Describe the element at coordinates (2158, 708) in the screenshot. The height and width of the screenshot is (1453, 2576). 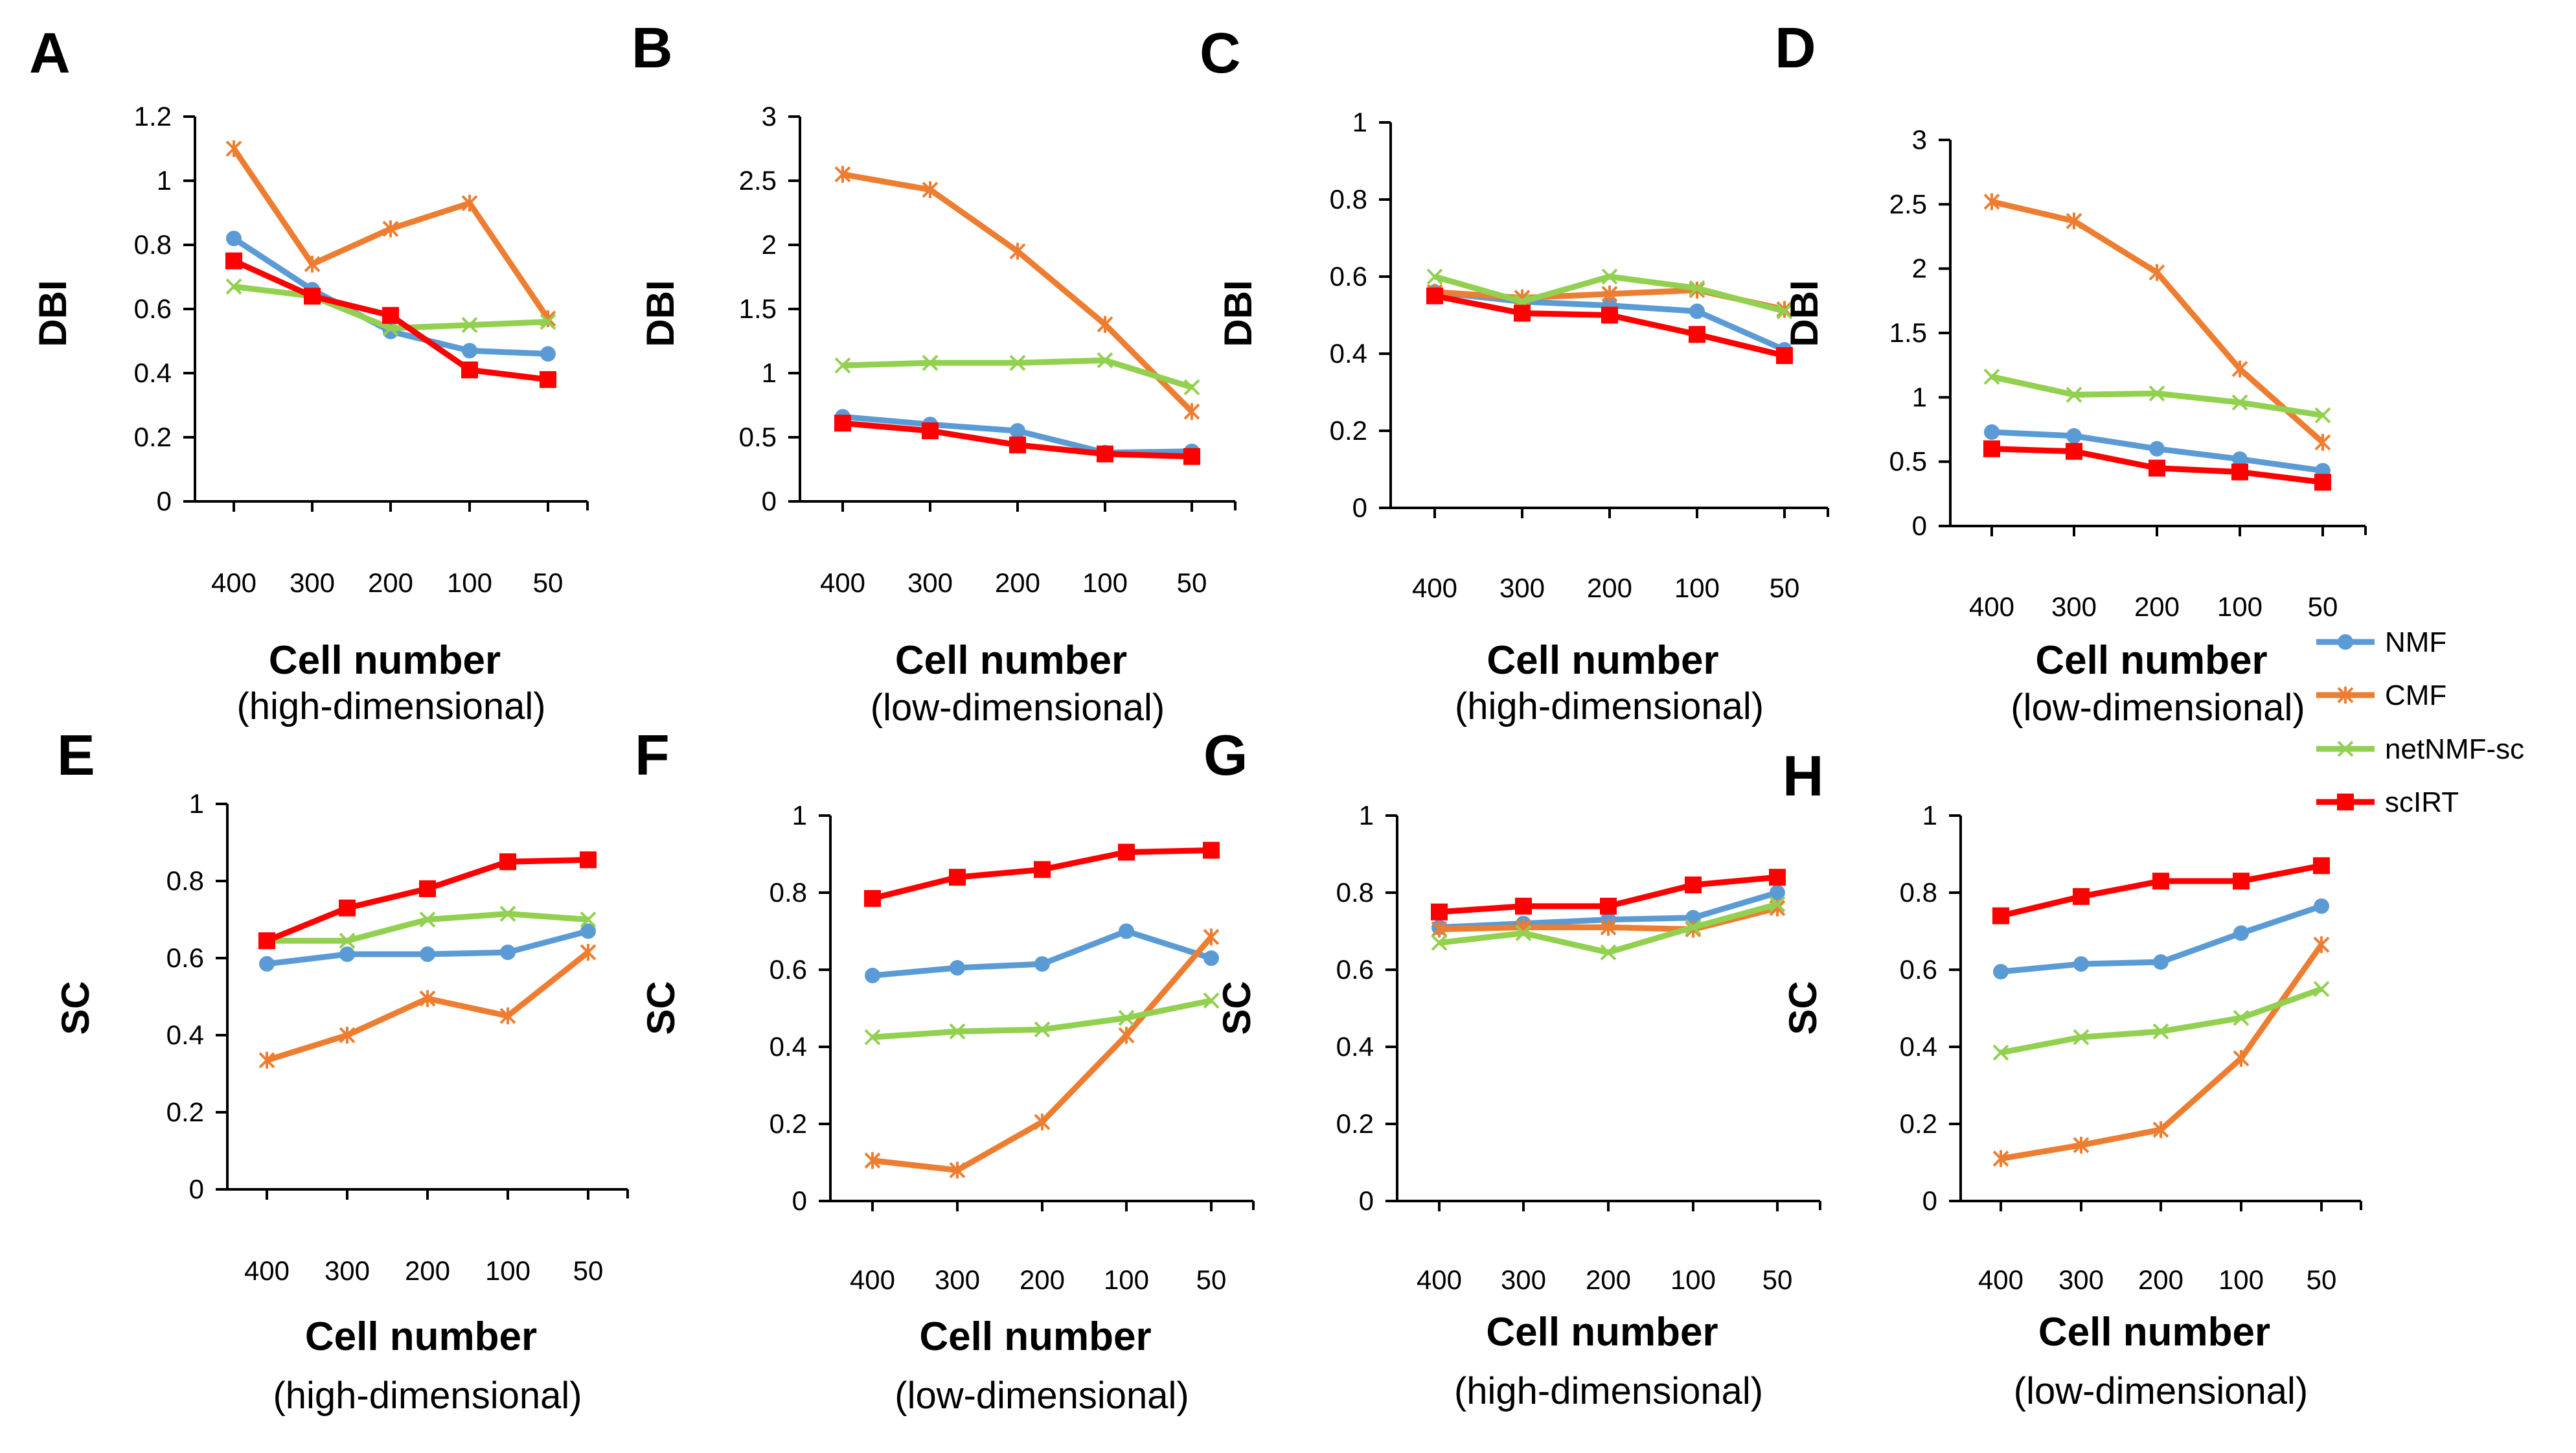
I see `x-axis-subtitle: (low-dimensional)` at that location.